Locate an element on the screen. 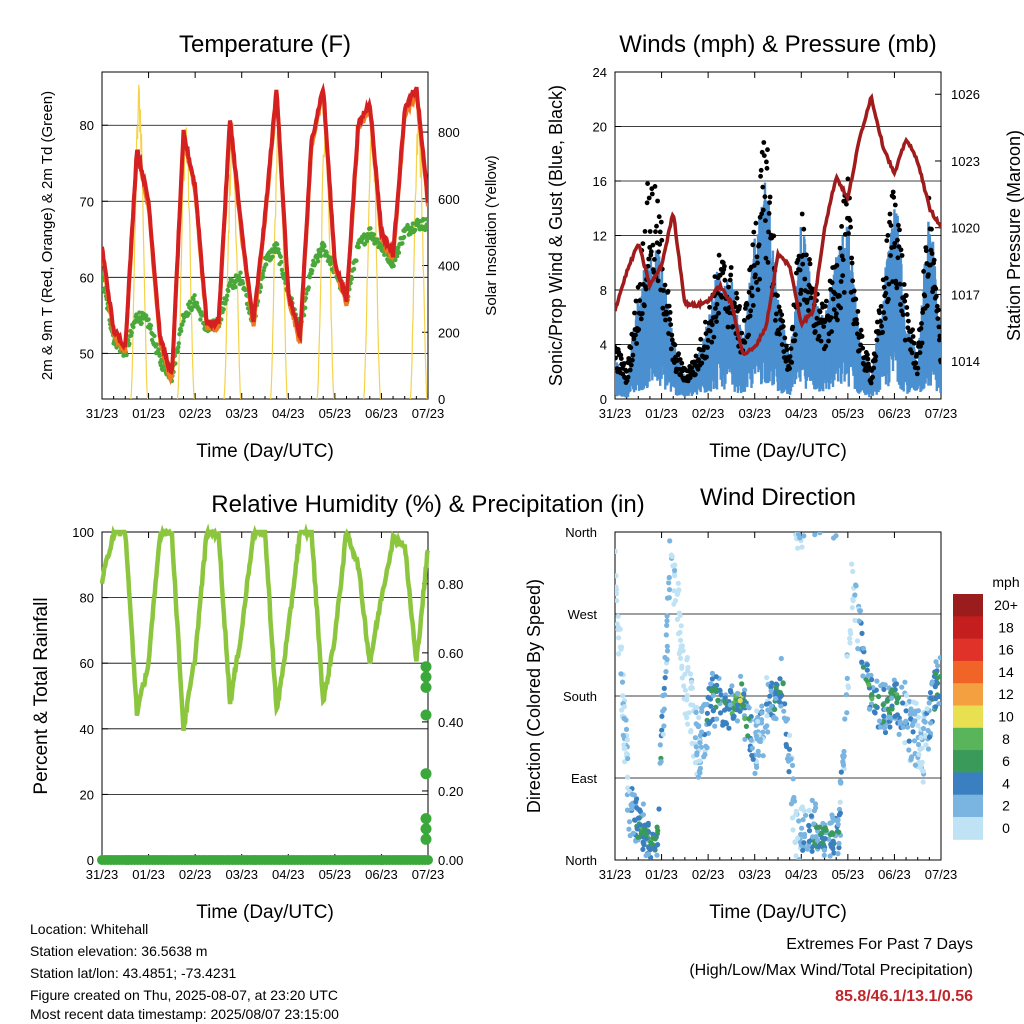  direction-xtick-label: 06/23 is located at coordinates (894, 874).